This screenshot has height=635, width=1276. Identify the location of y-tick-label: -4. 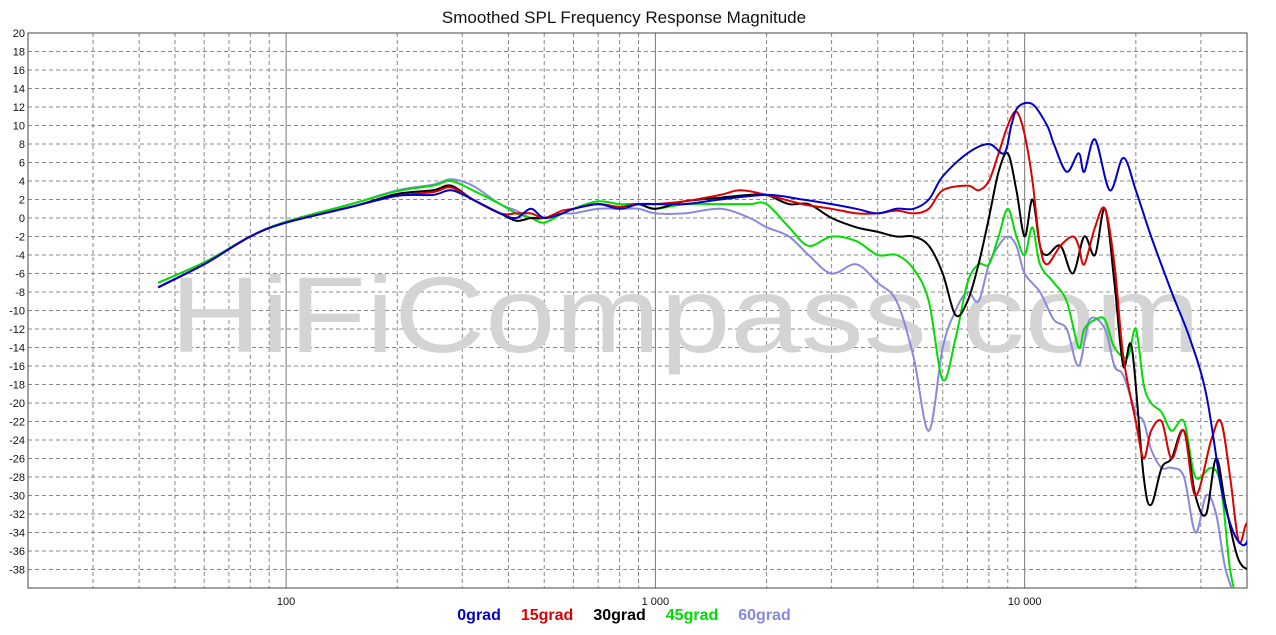
(20, 256).